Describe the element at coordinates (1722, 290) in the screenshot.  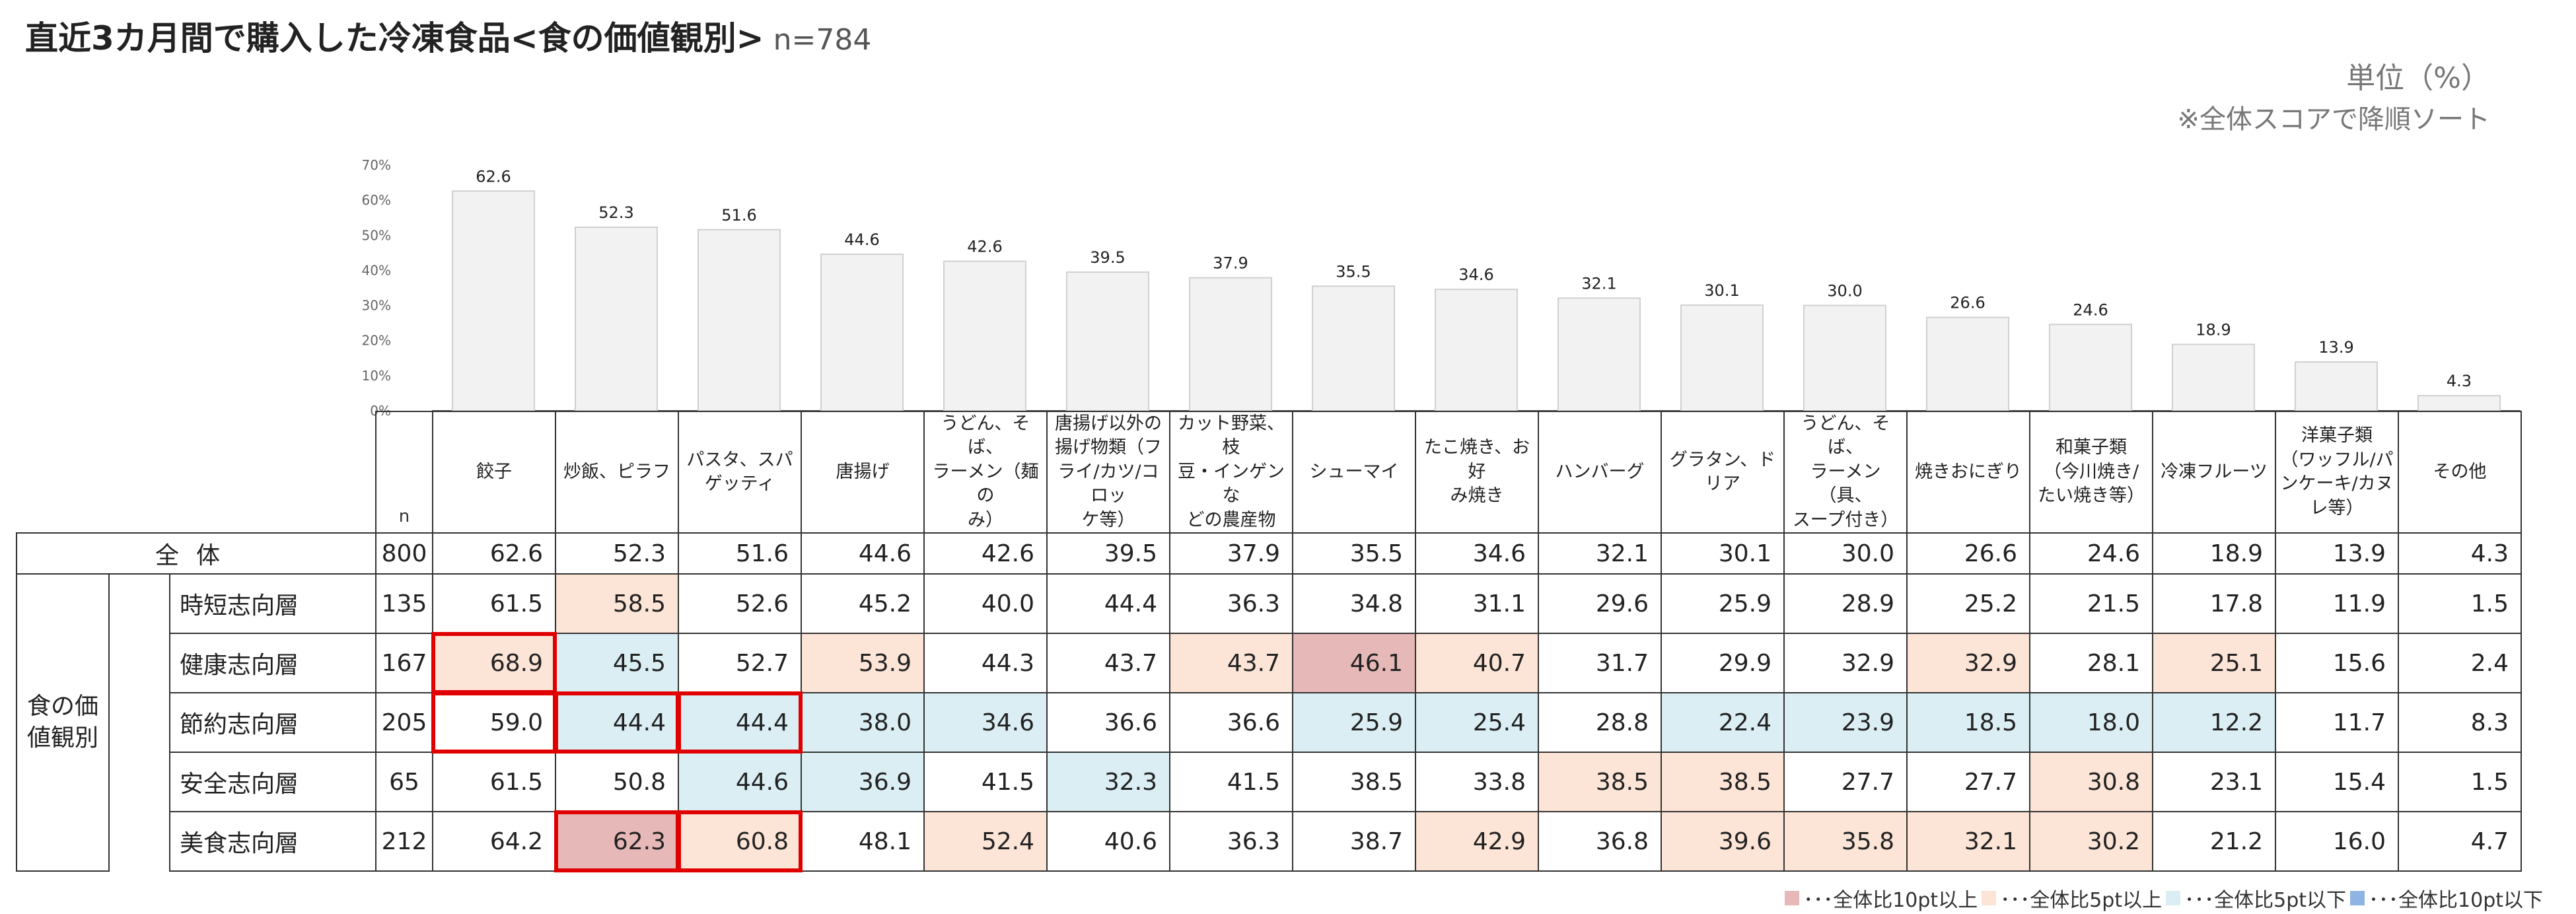
I see `bar-data-label: 30.1` at that location.